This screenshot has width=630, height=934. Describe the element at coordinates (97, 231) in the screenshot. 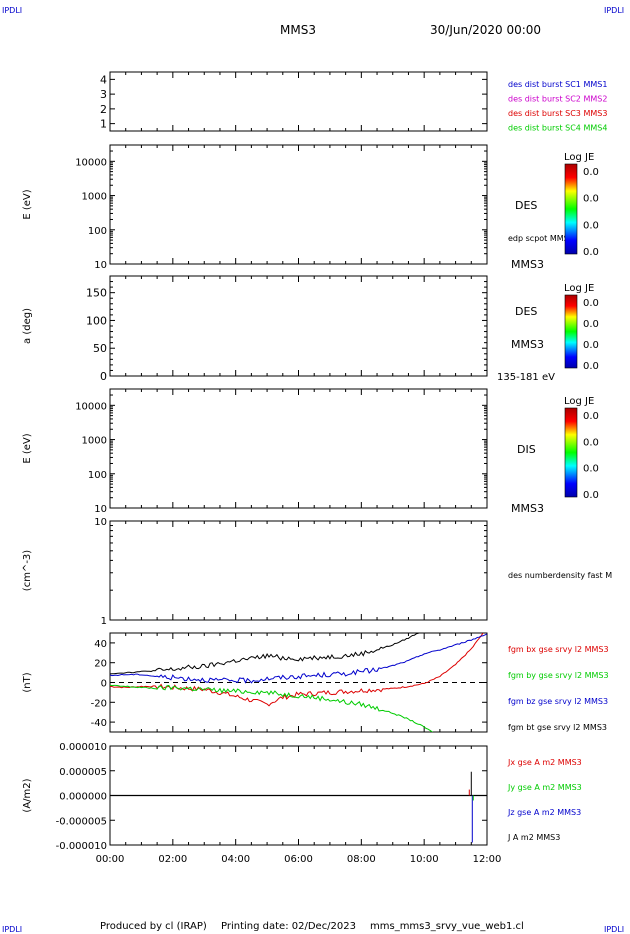

I see `panel-des-energy-ytick-label: 100` at that location.